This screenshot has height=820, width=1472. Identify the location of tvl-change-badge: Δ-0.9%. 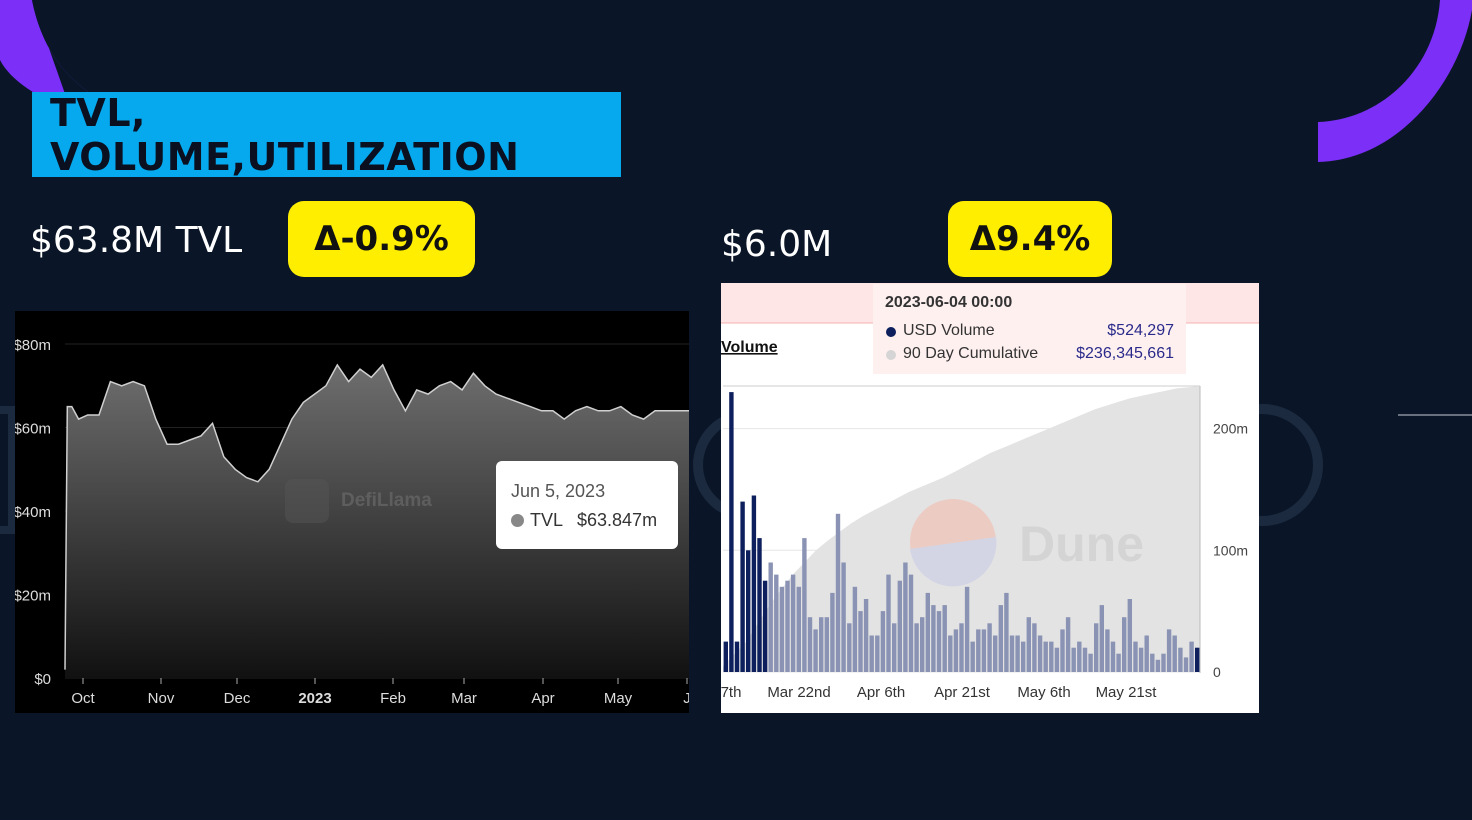
(381, 239).